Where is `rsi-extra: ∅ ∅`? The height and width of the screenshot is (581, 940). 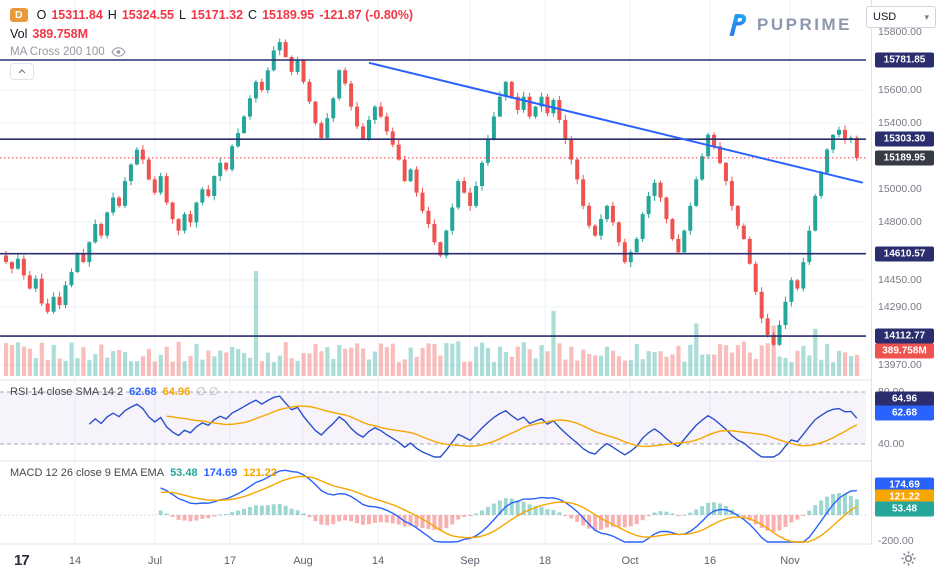
rsi-extra: ∅ ∅ is located at coordinates (207, 392).